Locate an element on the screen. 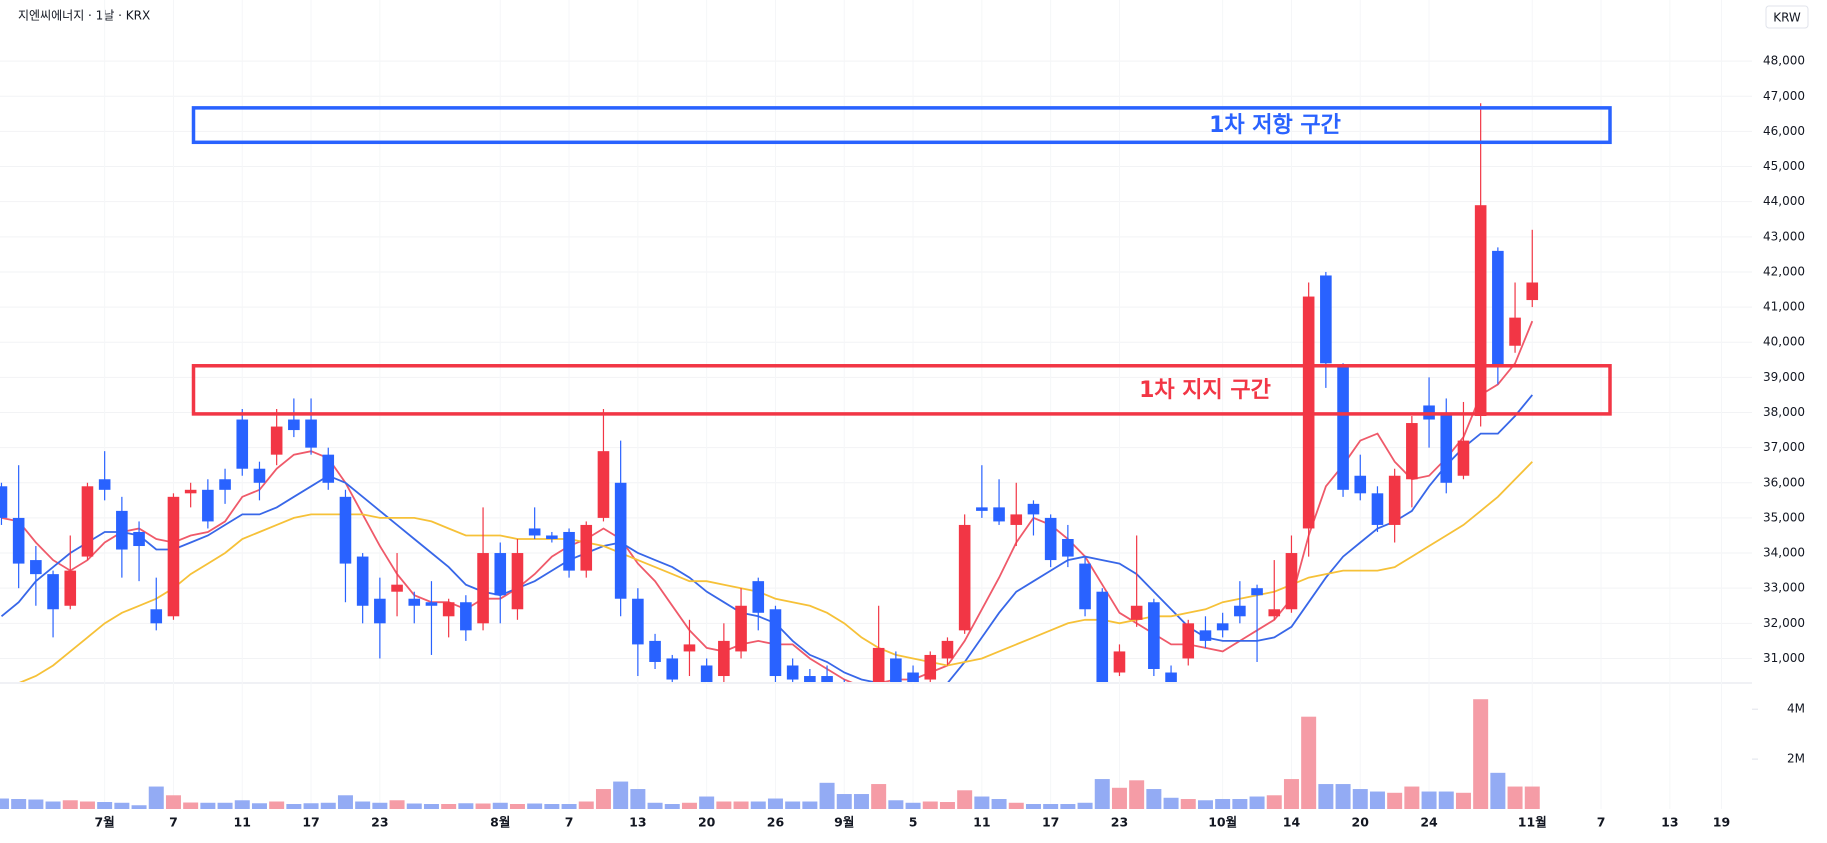 This screenshot has height=843, width=1827. x-tick-label: 20 is located at coordinates (1361, 822).